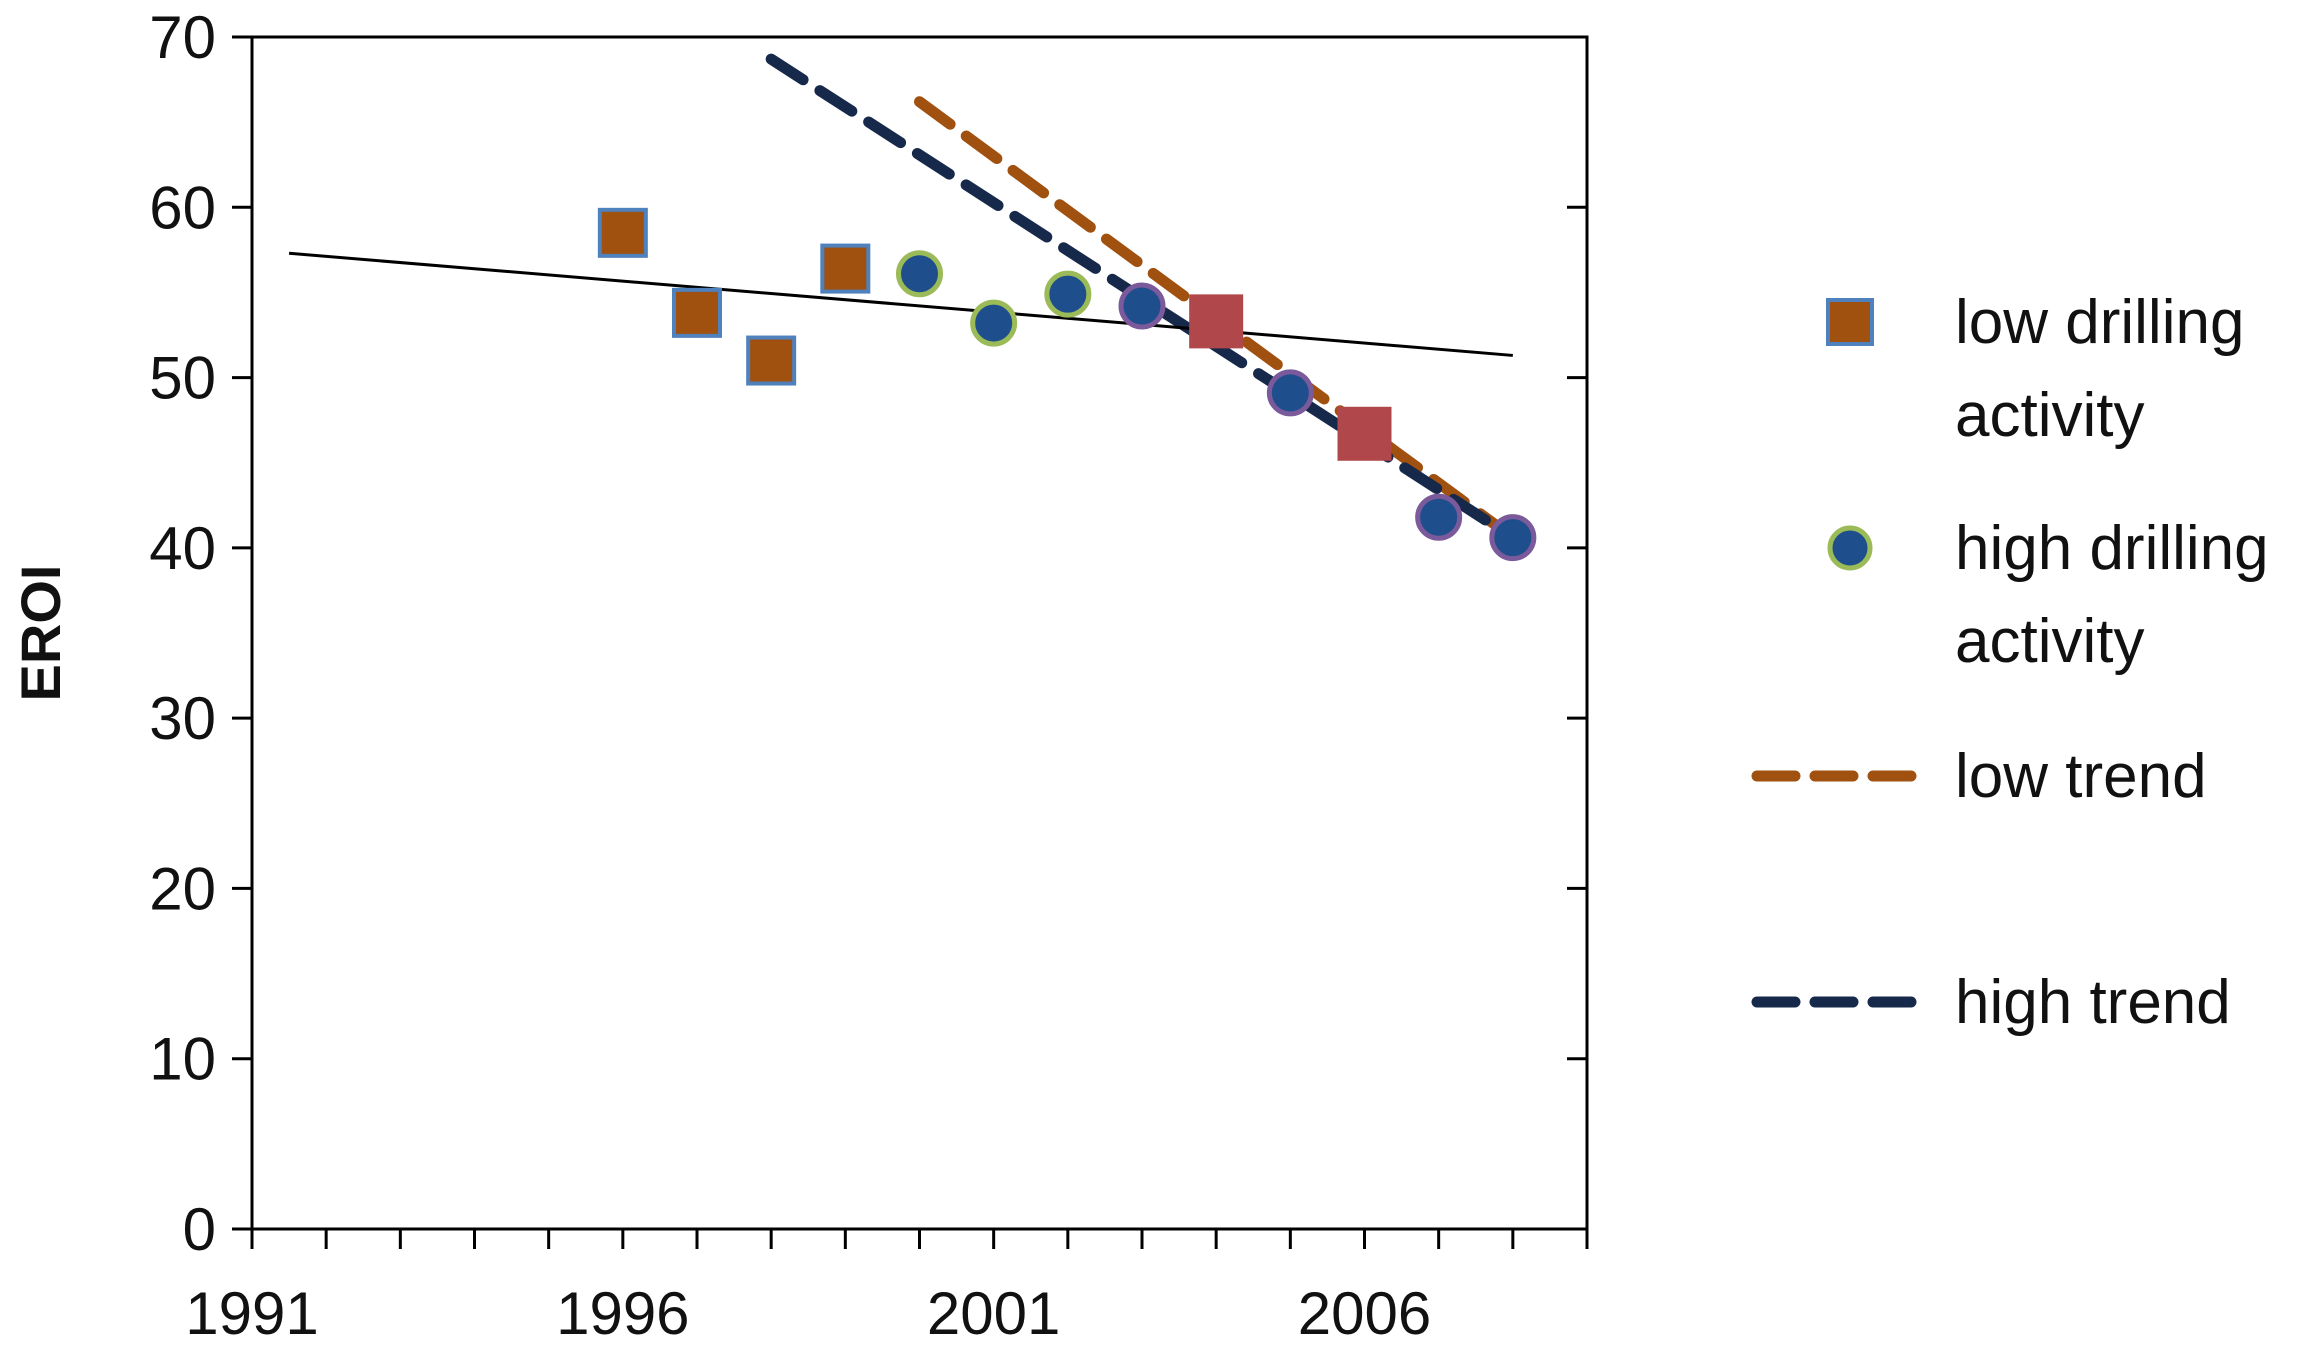 The image size is (2320, 1358). Describe the element at coordinates (2081, 776) in the screenshot. I see `legend-low-trend-label: low trend` at that location.